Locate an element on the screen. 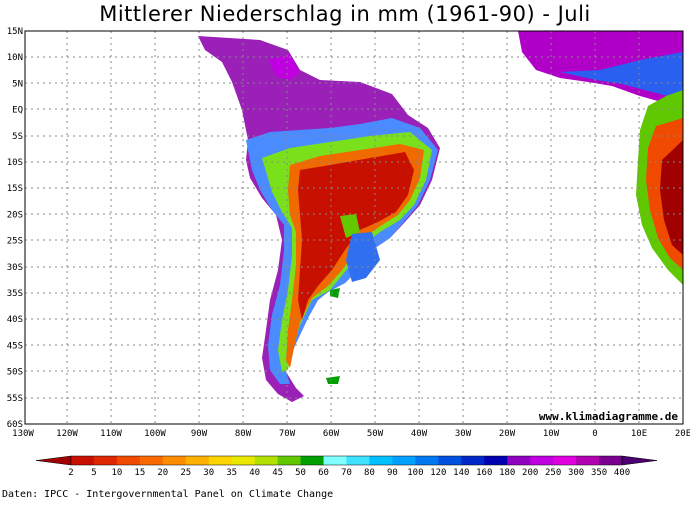  legend-label: 90 is located at coordinates (392, 473).